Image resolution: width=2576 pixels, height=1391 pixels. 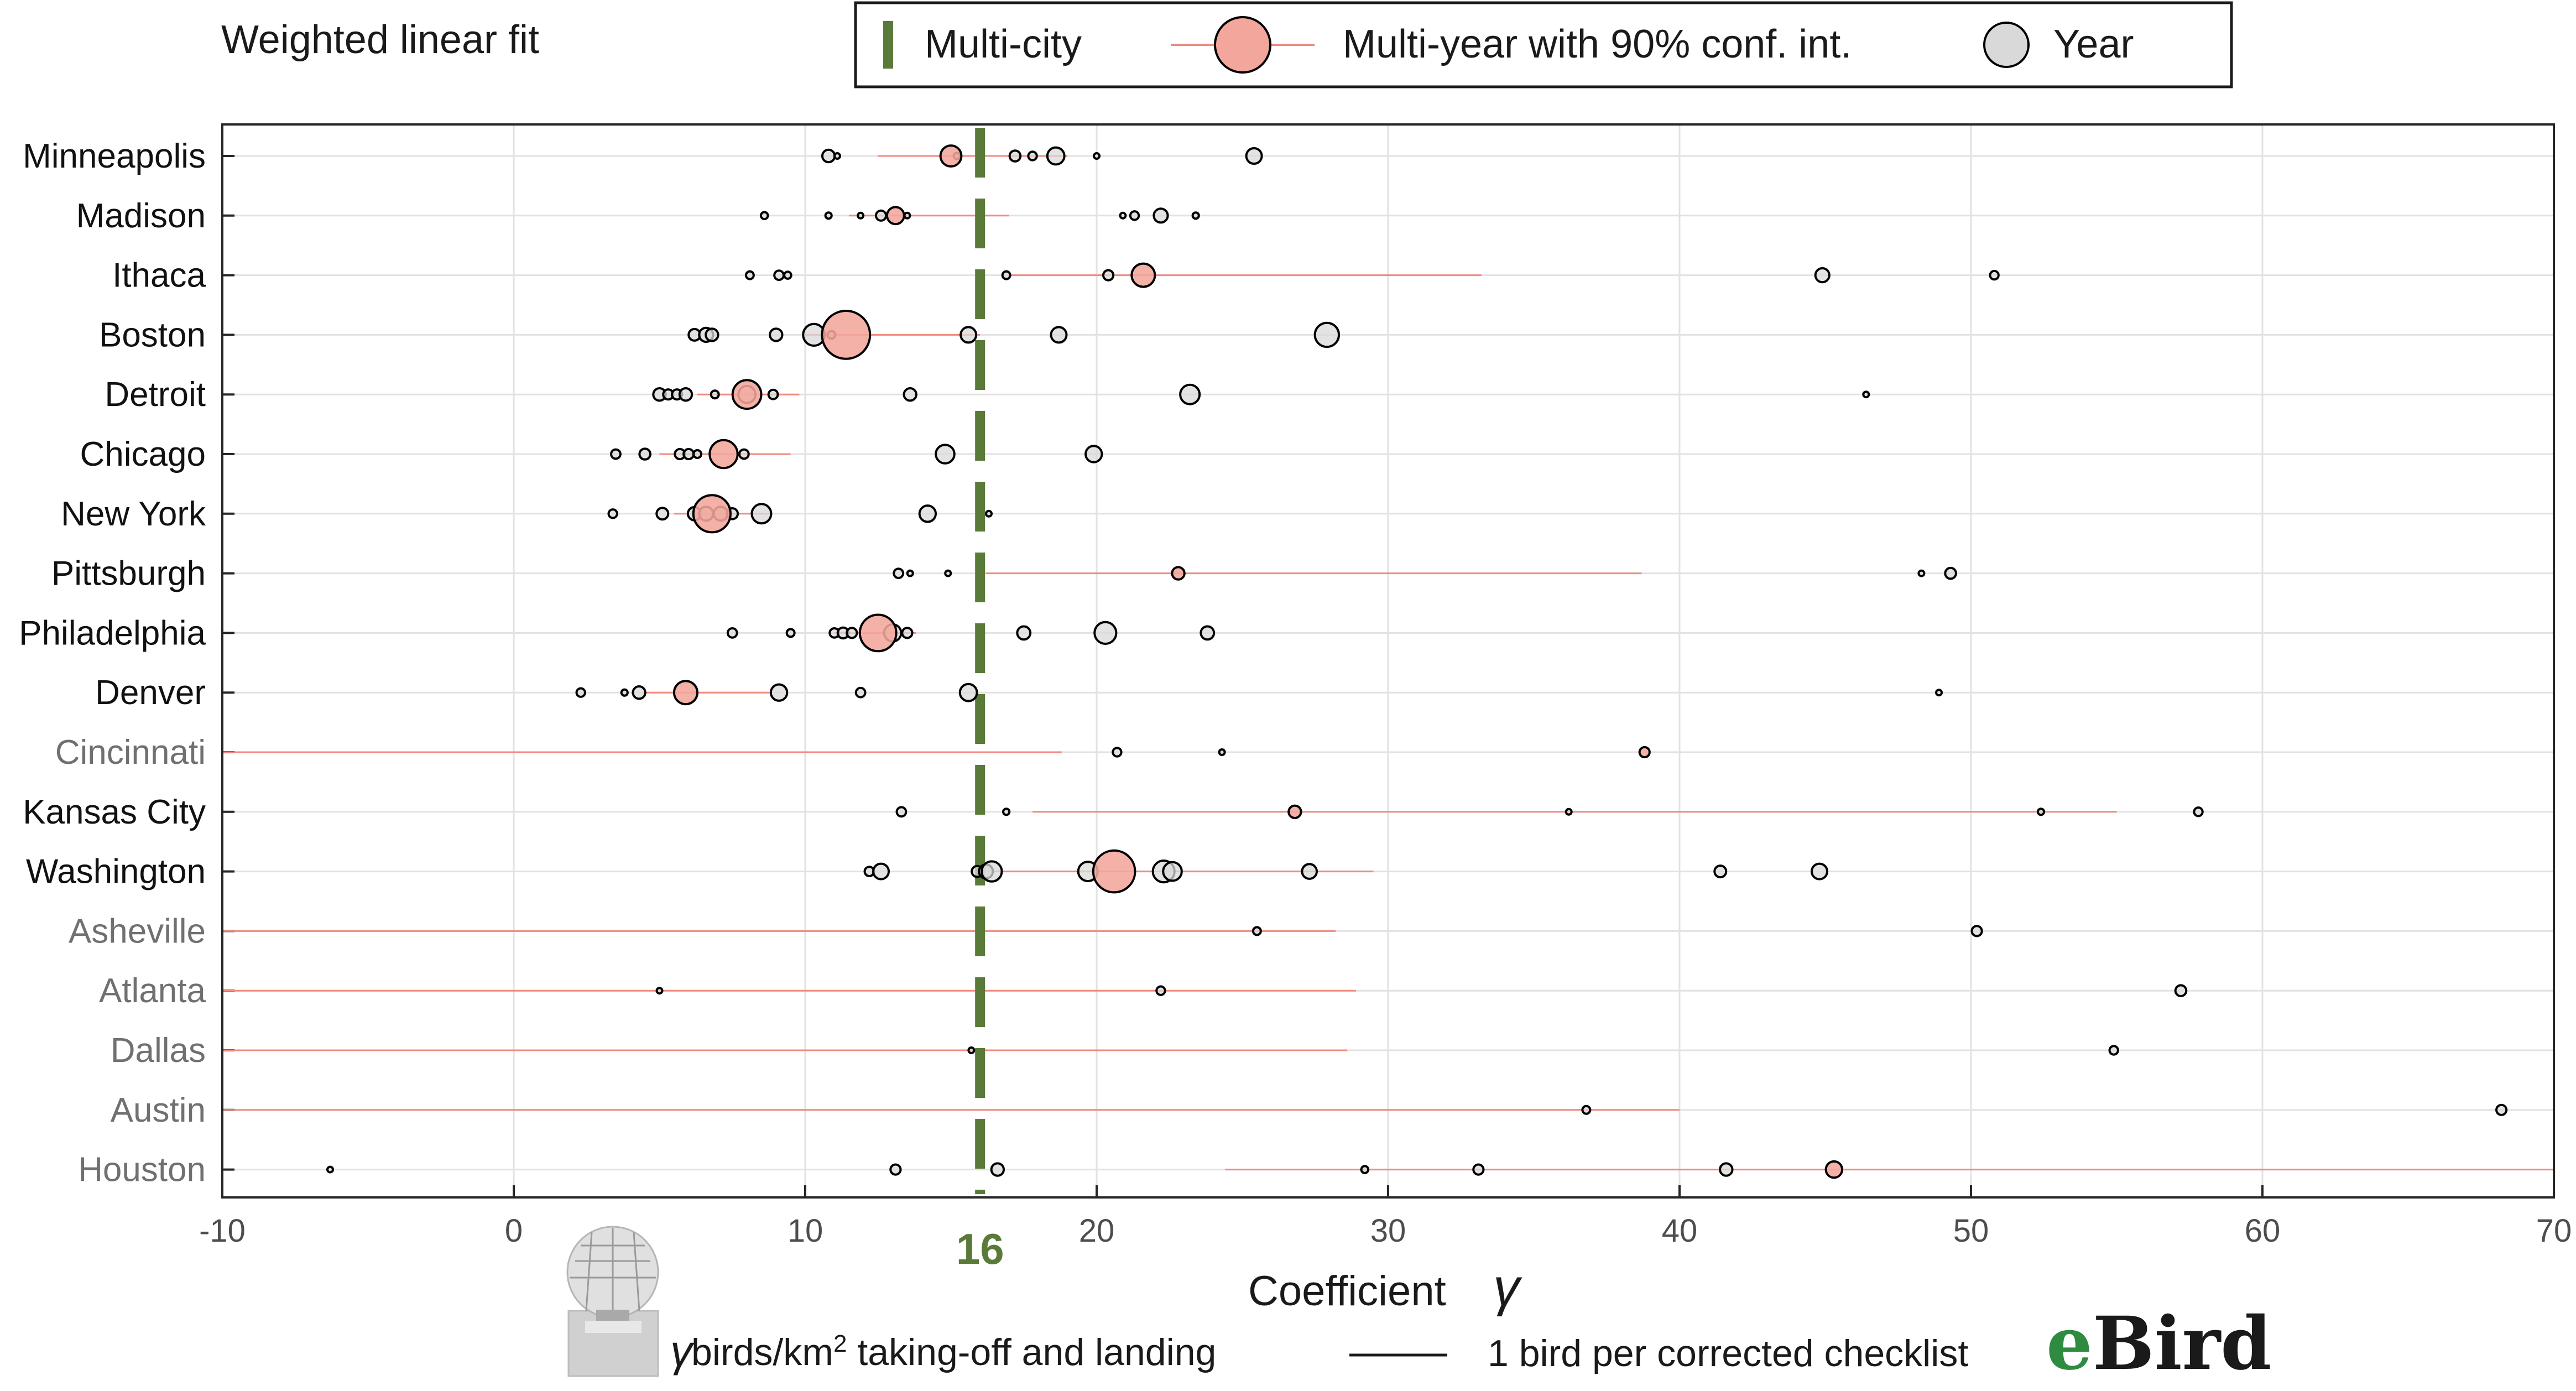 What do you see at coordinates (2006, 45) in the screenshot?
I see `legend-year-marker` at bounding box center [2006, 45].